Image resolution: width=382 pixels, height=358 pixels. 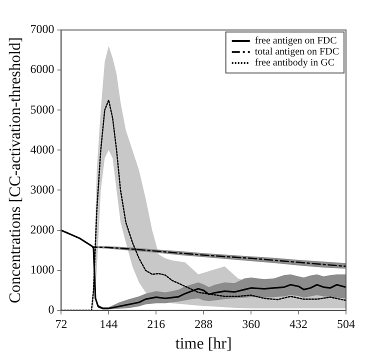 What do you see at coordinates (42, 29) in the screenshot?
I see `y-tick-label: 7000` at bounding box center [42, 29].